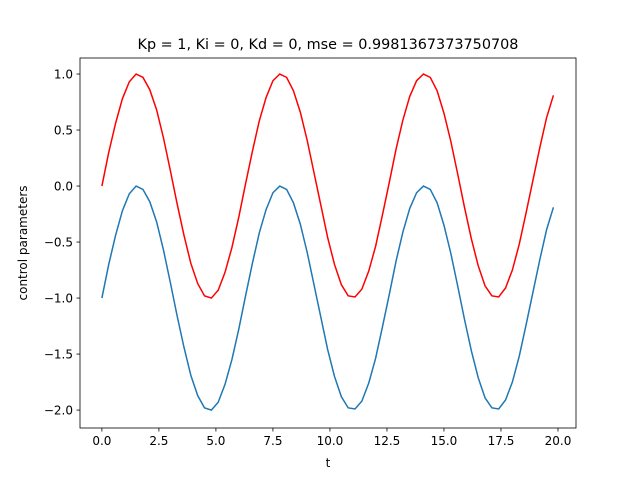 The image size is (640, 480). What do you see at coordinates (63, 187) in the screenshot?
I see `y-tick-label: 0.0` at bounding box center [63, 187].